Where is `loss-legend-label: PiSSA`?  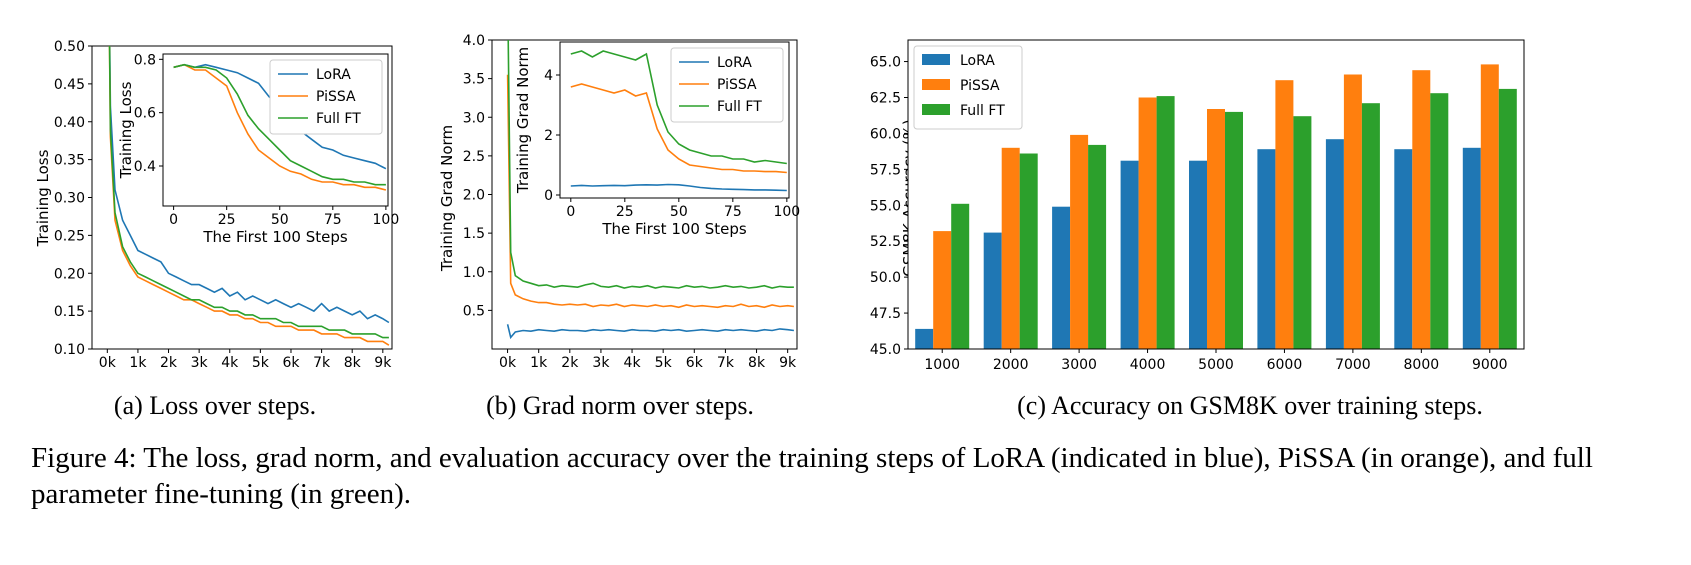
loss-legend-label: PiSSA is located at coordinates (336, 97).